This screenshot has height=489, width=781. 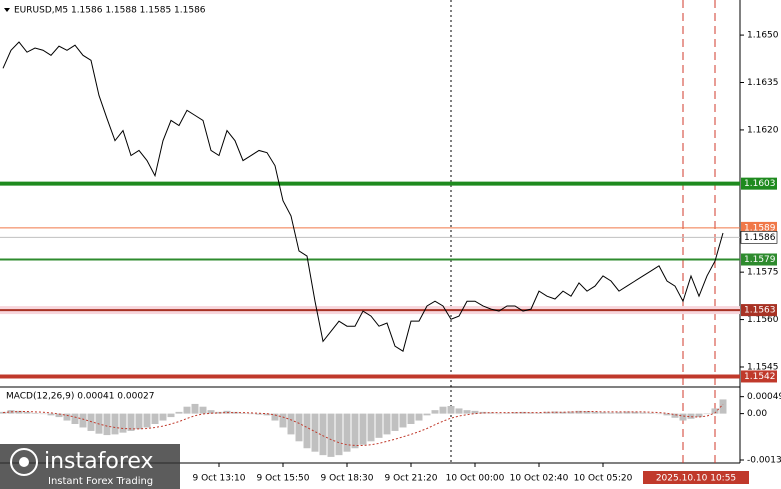 What do you see at coordinates (763, 36) in the screenshot?
I see `y-tick-label: 1.1650` at bounding box center [763, 36].